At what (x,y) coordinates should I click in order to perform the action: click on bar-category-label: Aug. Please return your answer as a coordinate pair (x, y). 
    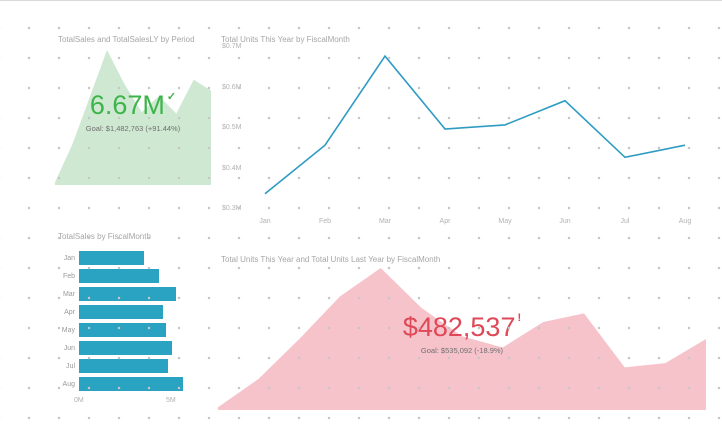
    Looking at the image, I should click on (68, 384).